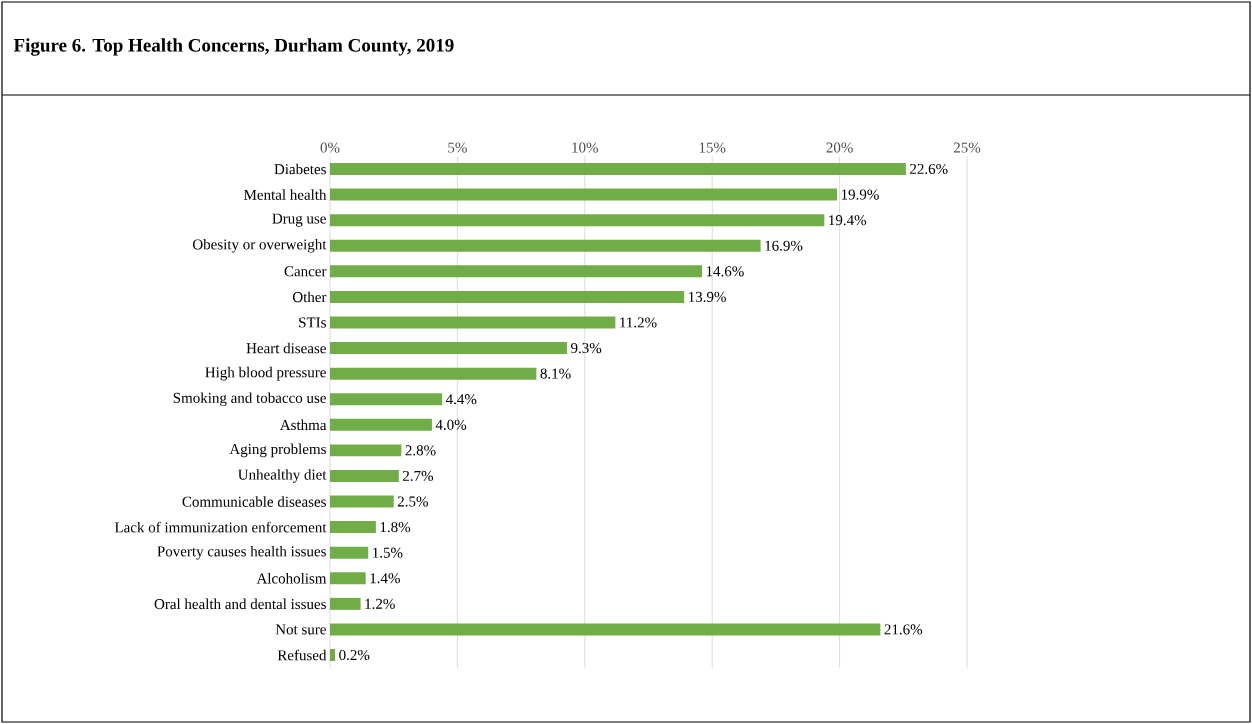 This screenshot has width=1252, height=724. I want to click on data-label: 9.3%, so click(586, 348).